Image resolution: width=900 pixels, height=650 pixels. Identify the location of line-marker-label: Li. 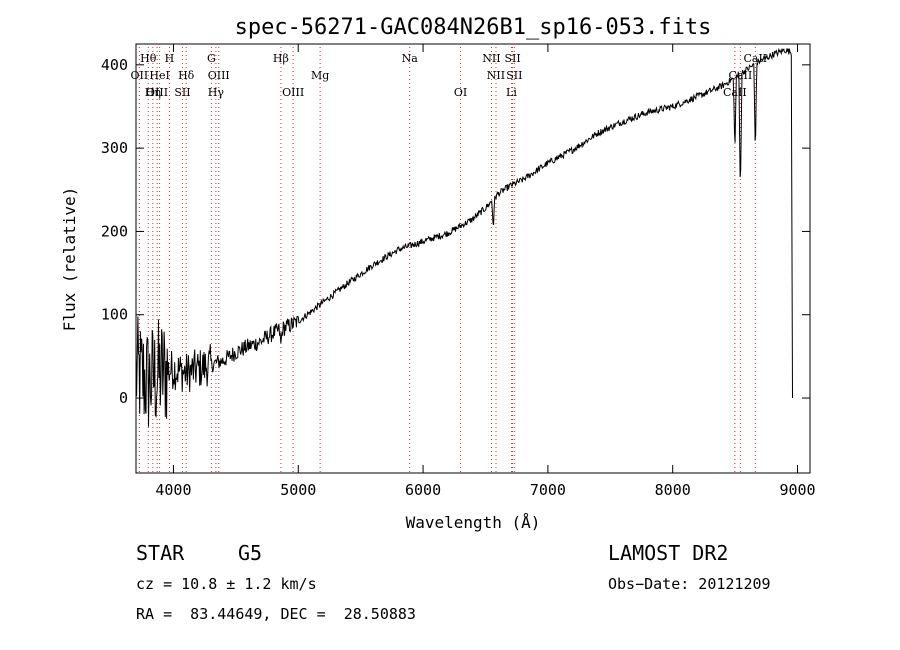
(511, 92).